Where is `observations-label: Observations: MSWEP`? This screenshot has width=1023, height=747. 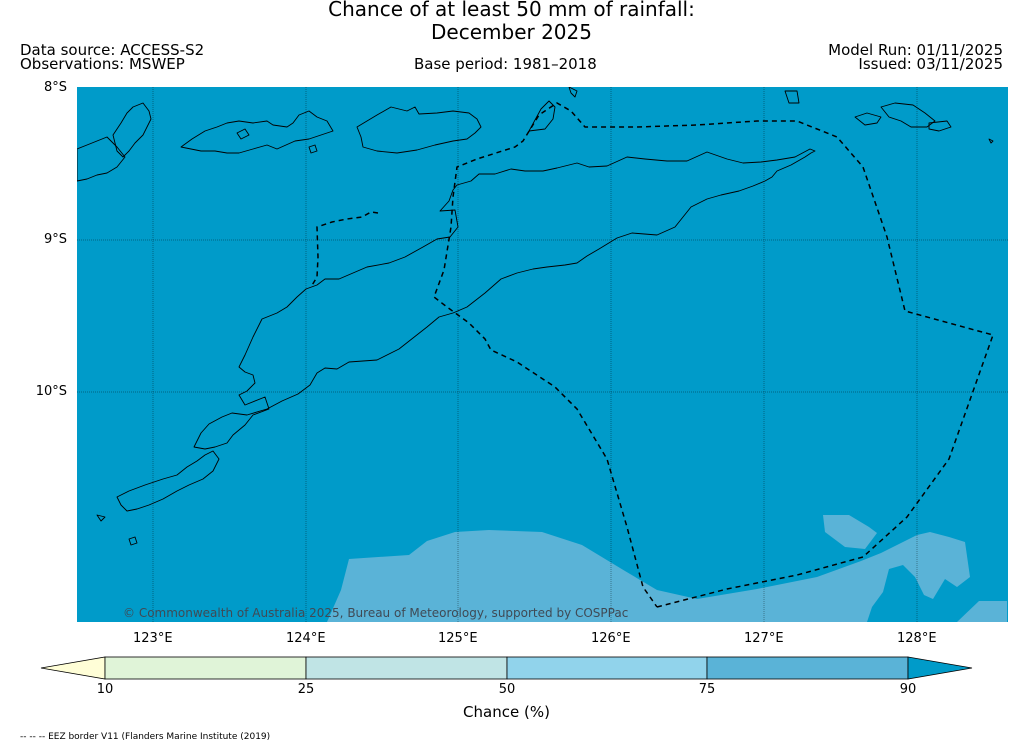 observations-label: Observations: MSWEP is located at coordinates (102, 64).